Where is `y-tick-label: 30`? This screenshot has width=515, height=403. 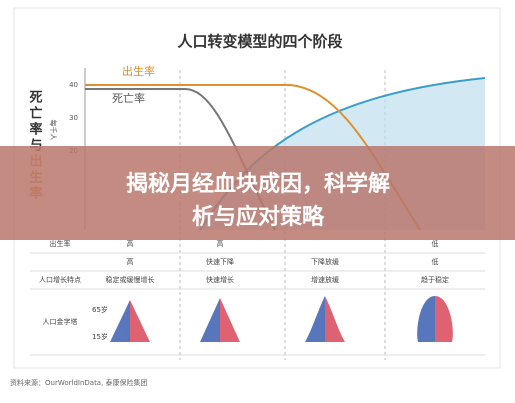
y-tick-label: 30 is located at coordinates (73, 118).